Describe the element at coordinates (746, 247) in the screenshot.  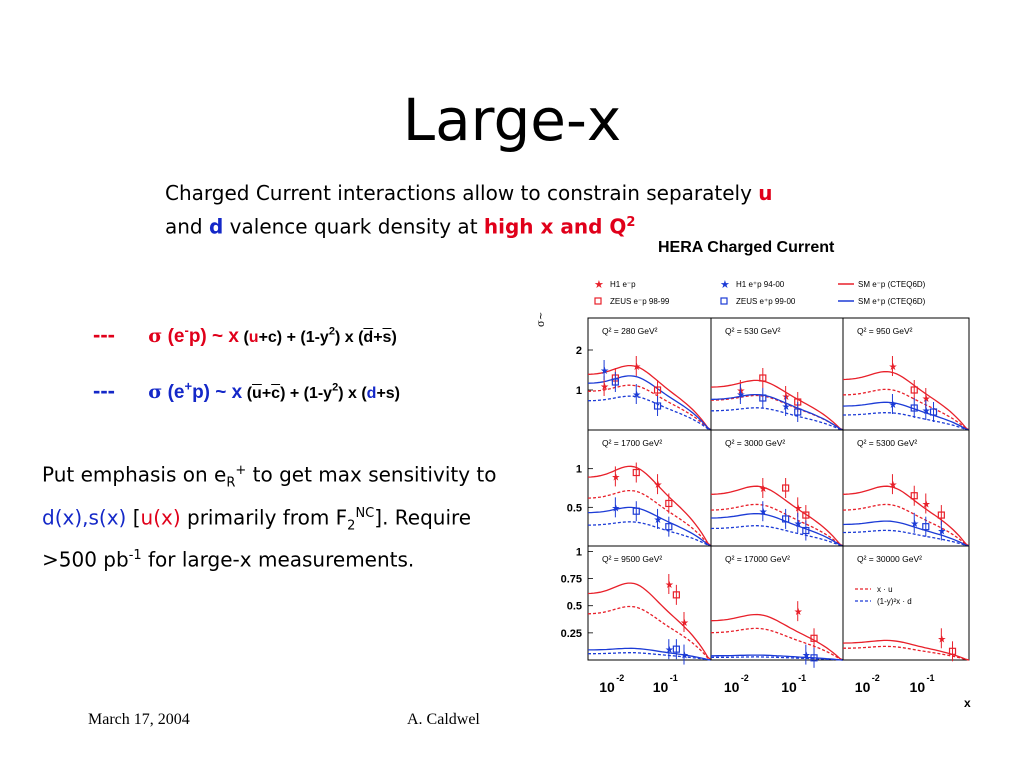
I see `chart-title: HERA Charged Current` at that location.